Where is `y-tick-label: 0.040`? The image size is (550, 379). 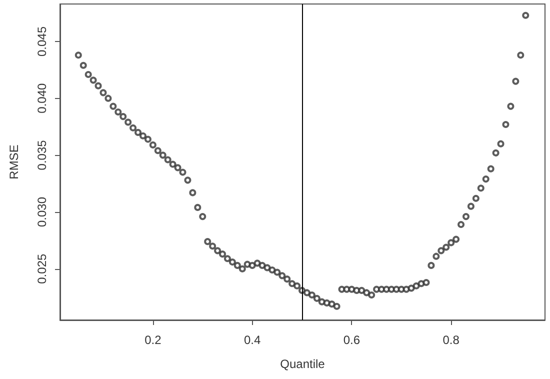 y-tick-label: 0.040 is located at coordinates (42, 98).